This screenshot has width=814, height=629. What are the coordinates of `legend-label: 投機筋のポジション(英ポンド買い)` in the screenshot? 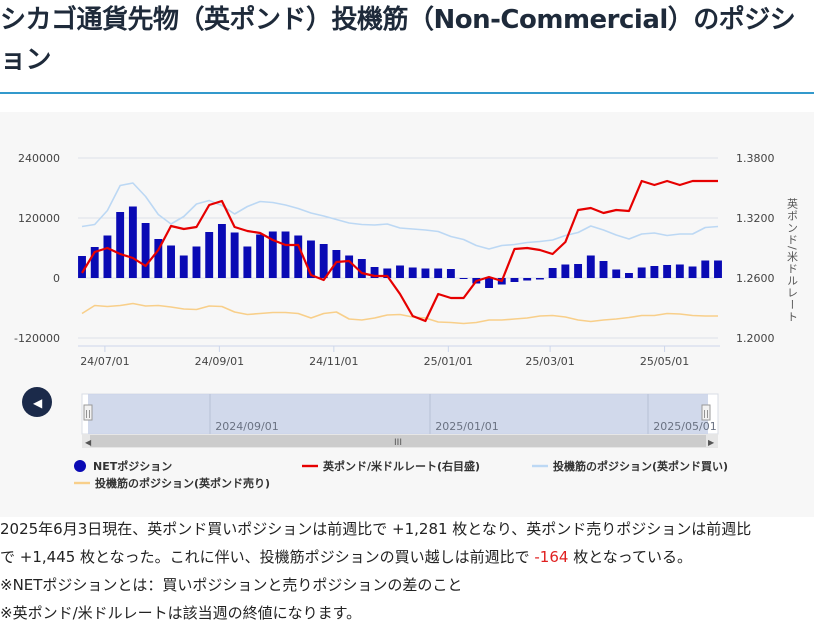 It's located at (640, 466).